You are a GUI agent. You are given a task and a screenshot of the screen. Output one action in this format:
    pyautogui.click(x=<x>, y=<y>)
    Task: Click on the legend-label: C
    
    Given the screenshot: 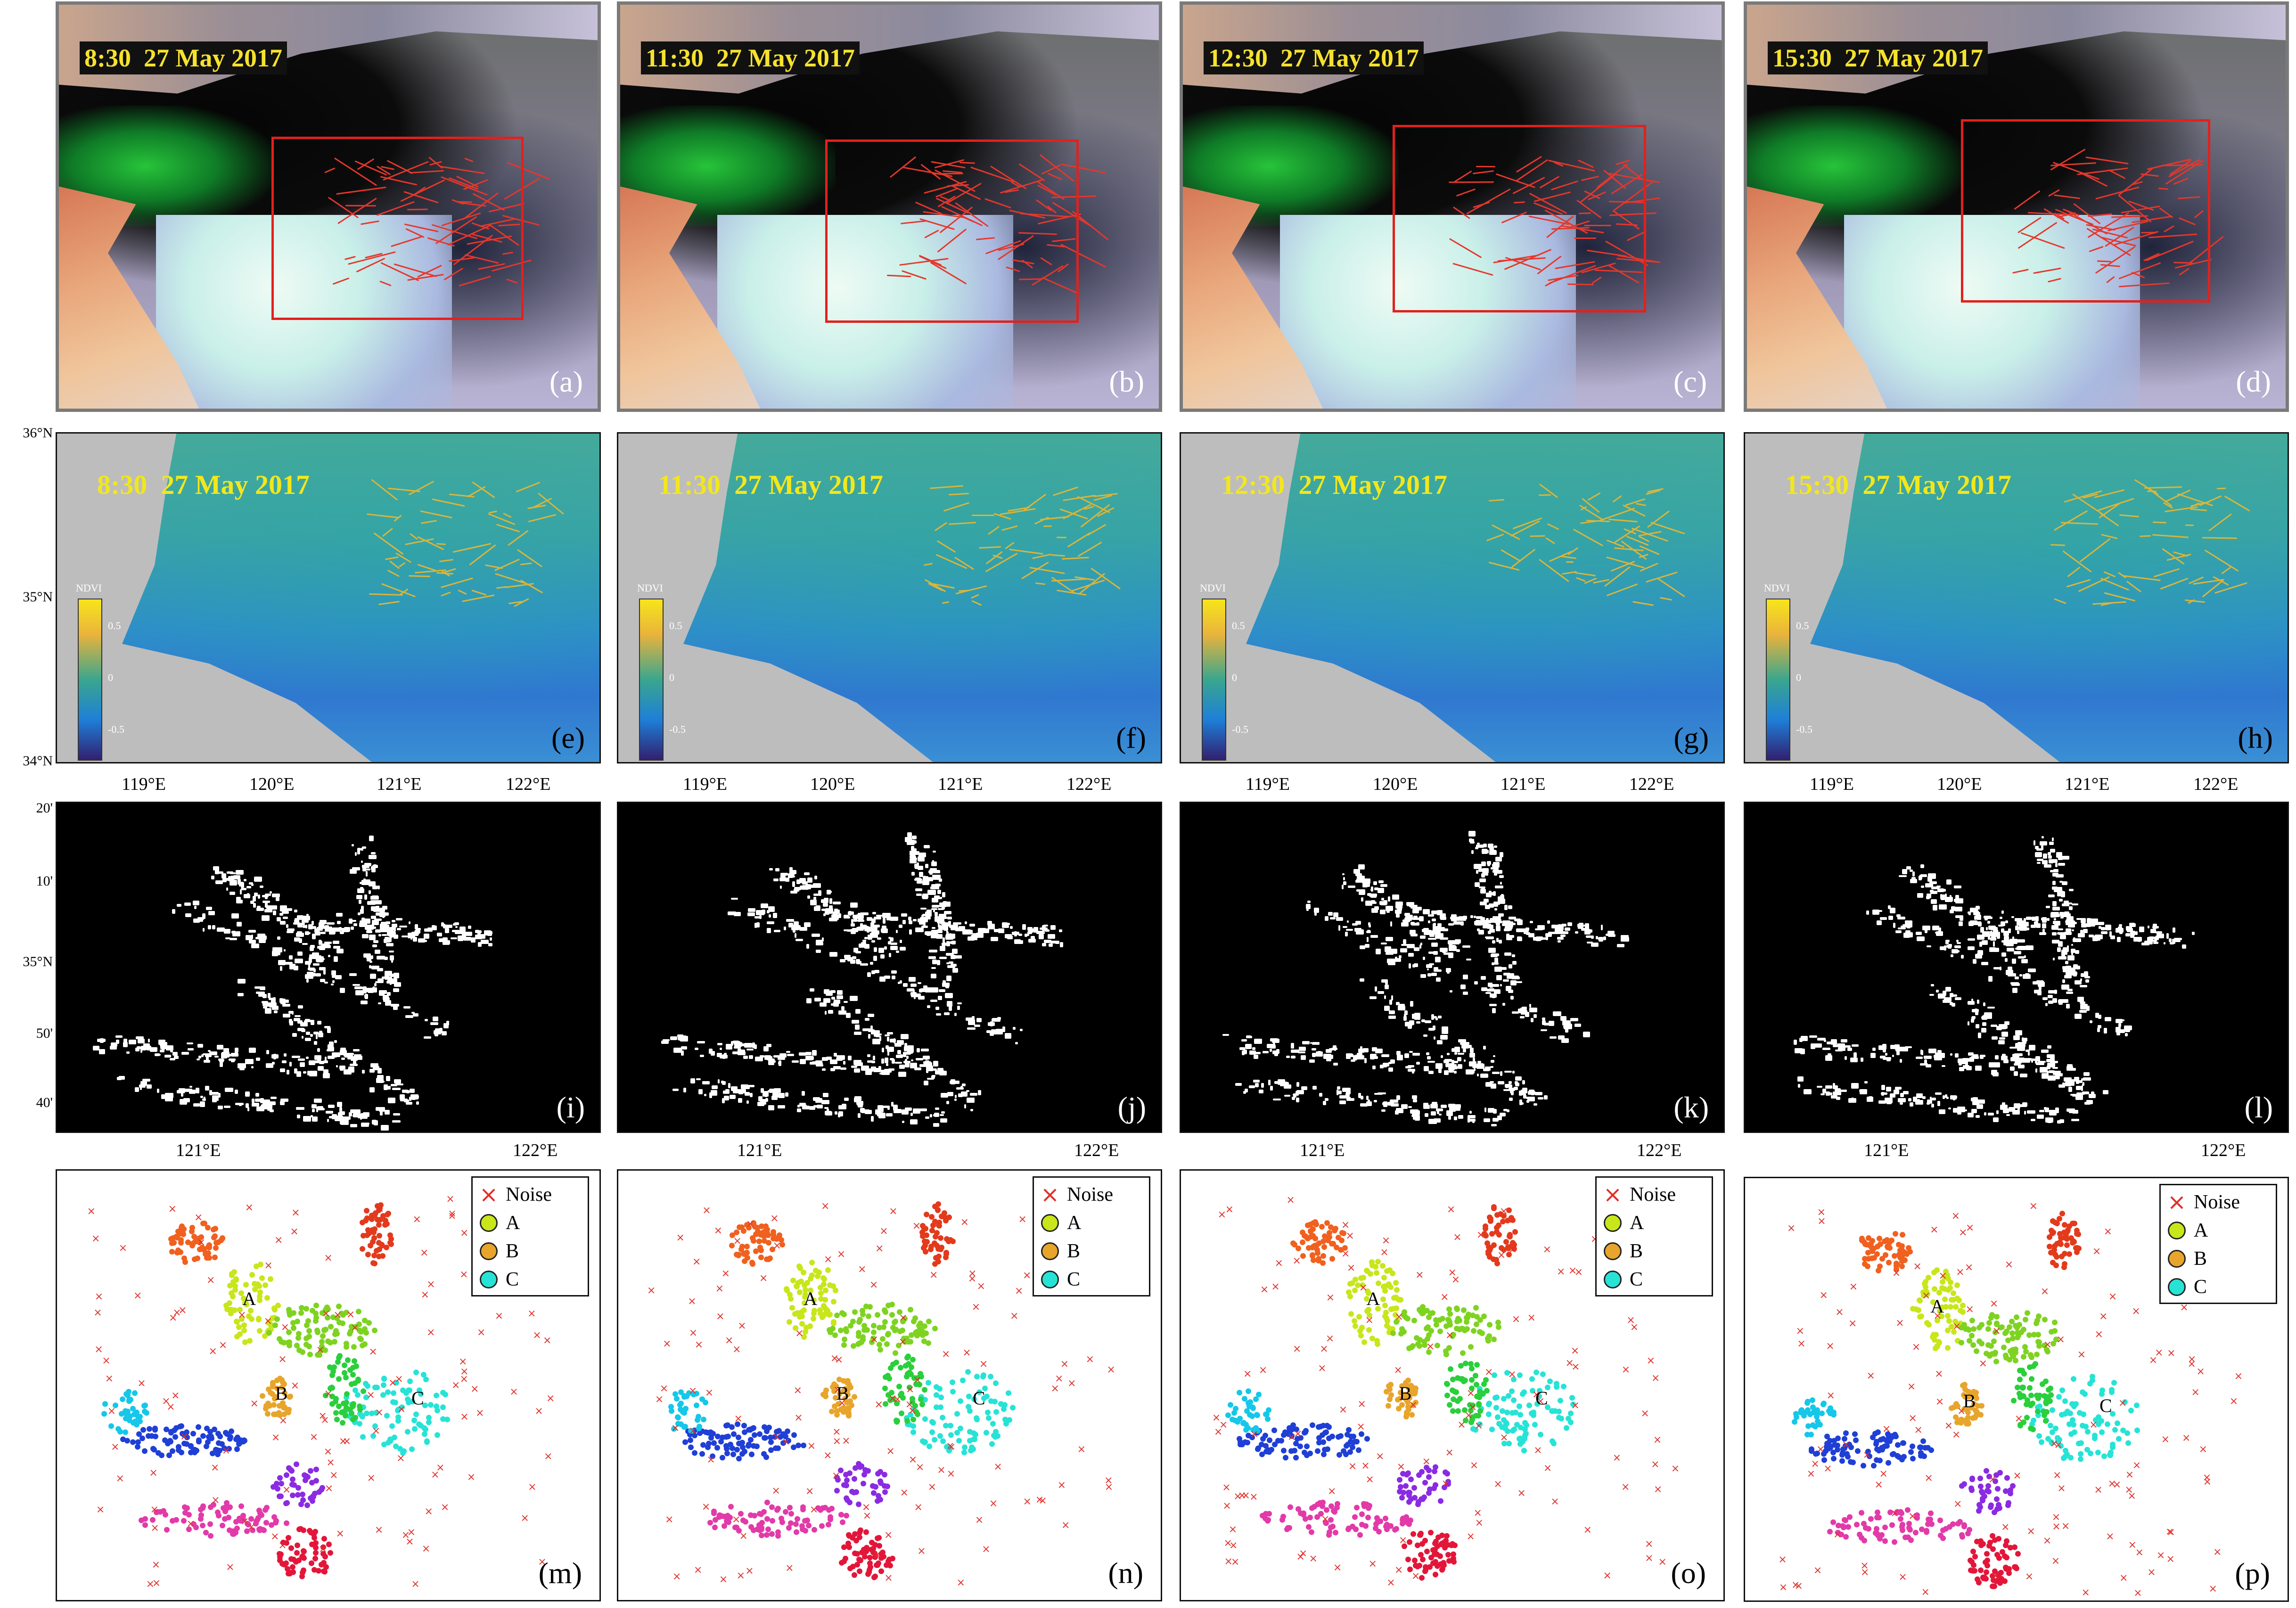 What is the action you would take?
    pyautogui.click(x=1074, y=1279)
    